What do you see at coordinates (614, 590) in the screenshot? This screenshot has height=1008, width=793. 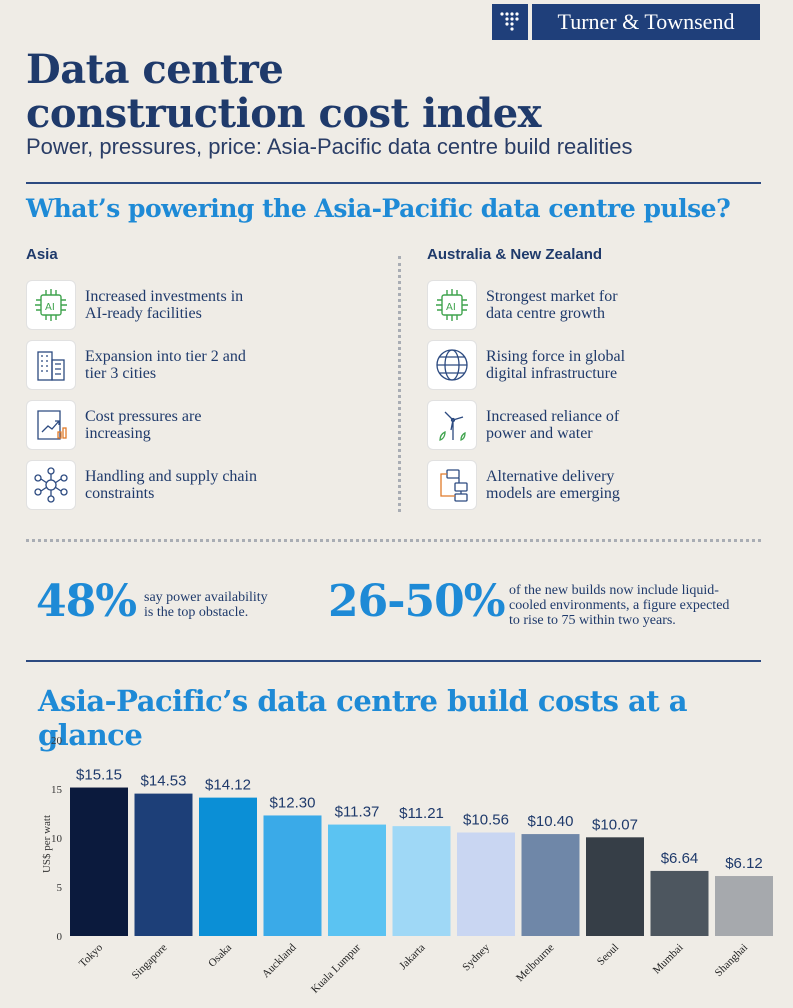 I see `line-1: of the new builds now include liquid-` at bounding box center [614, 590].